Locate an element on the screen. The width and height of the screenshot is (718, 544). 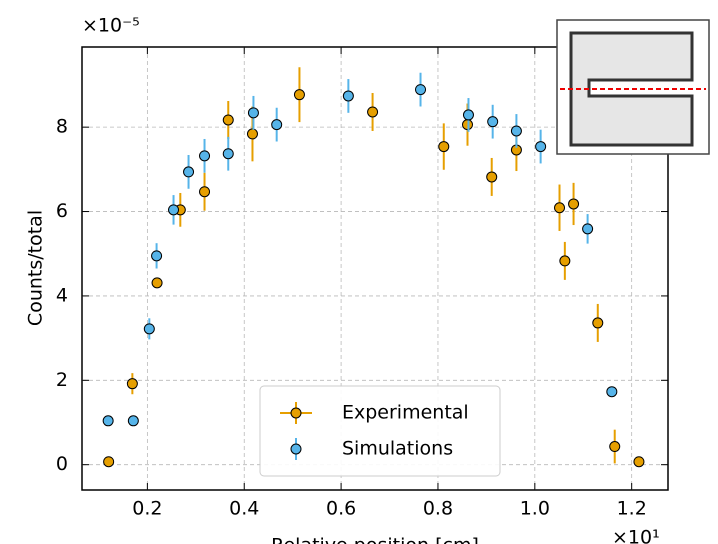
y-tick-label: 0 is located at coordinates (62, 464).